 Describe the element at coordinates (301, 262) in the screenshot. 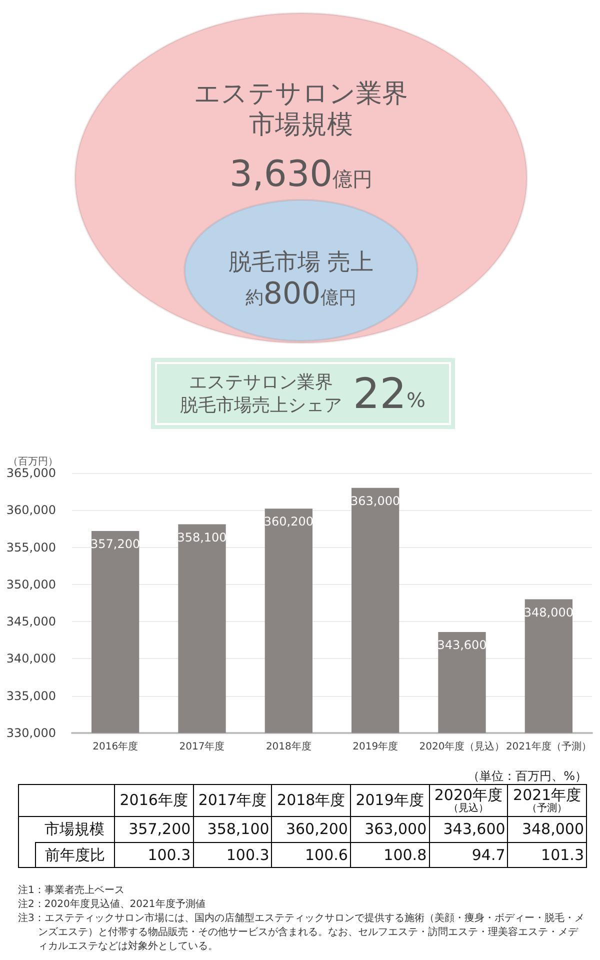

I see `category-label: 脱毛市場 売上` at that location.